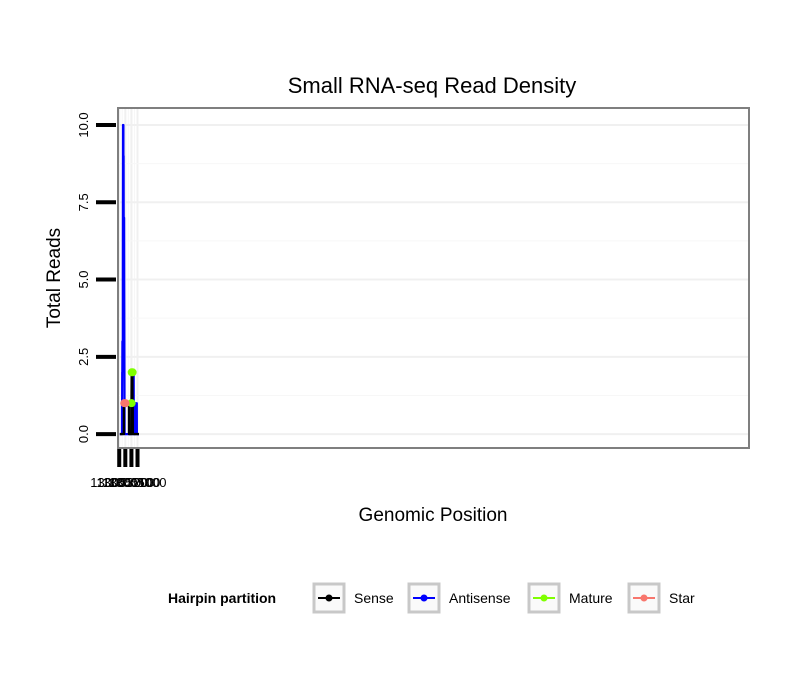 This screenshot has height=690, width=810. What do you see at coordinates (424, 598) in the screenshot?
I see `legend-key-point-antisense` at bounding box center [424, 598].